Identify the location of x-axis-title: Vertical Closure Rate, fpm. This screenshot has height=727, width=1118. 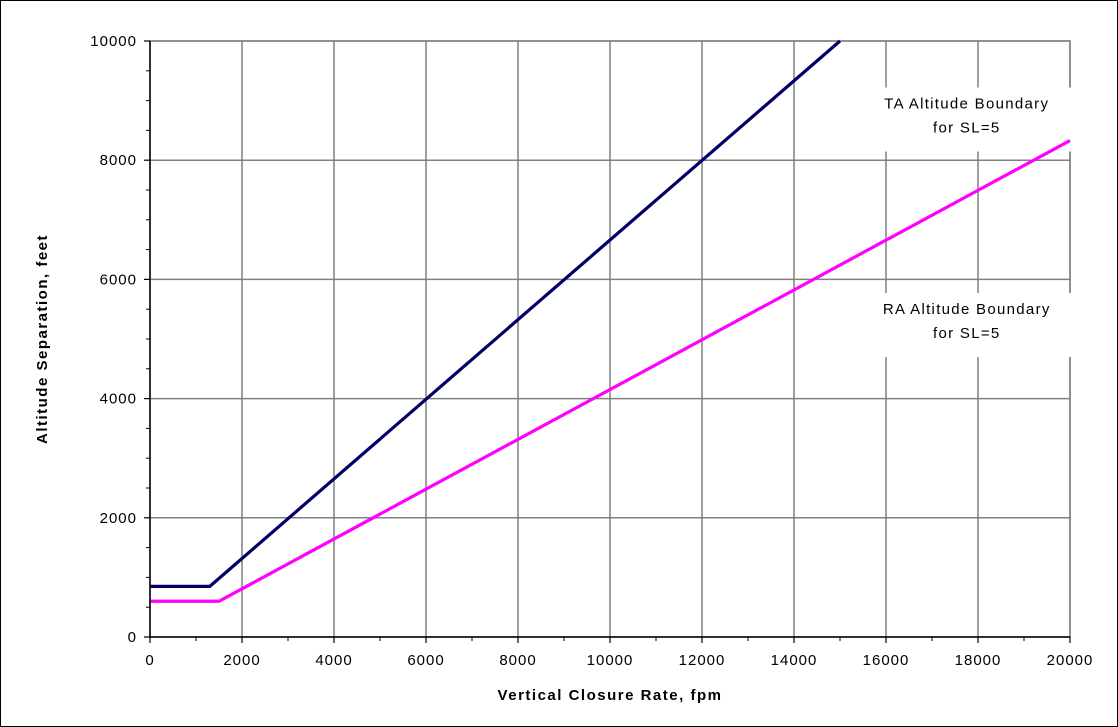
(610, 695).